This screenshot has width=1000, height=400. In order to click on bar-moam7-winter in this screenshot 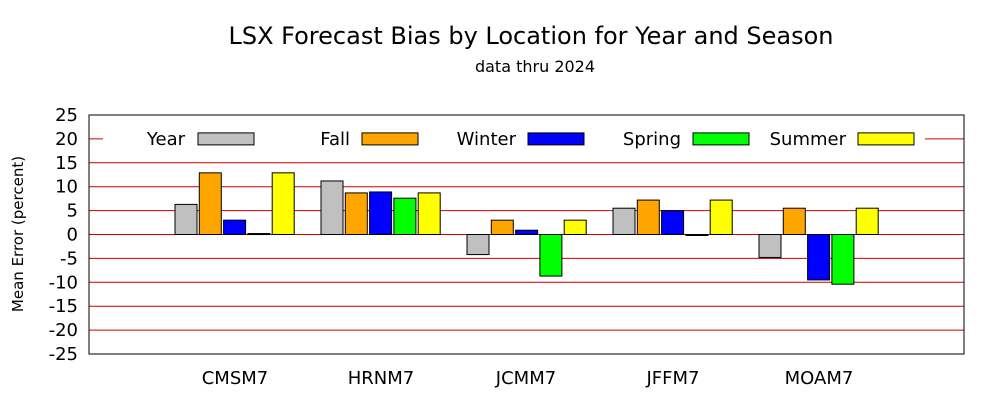, I will do `click(819, 257)`.